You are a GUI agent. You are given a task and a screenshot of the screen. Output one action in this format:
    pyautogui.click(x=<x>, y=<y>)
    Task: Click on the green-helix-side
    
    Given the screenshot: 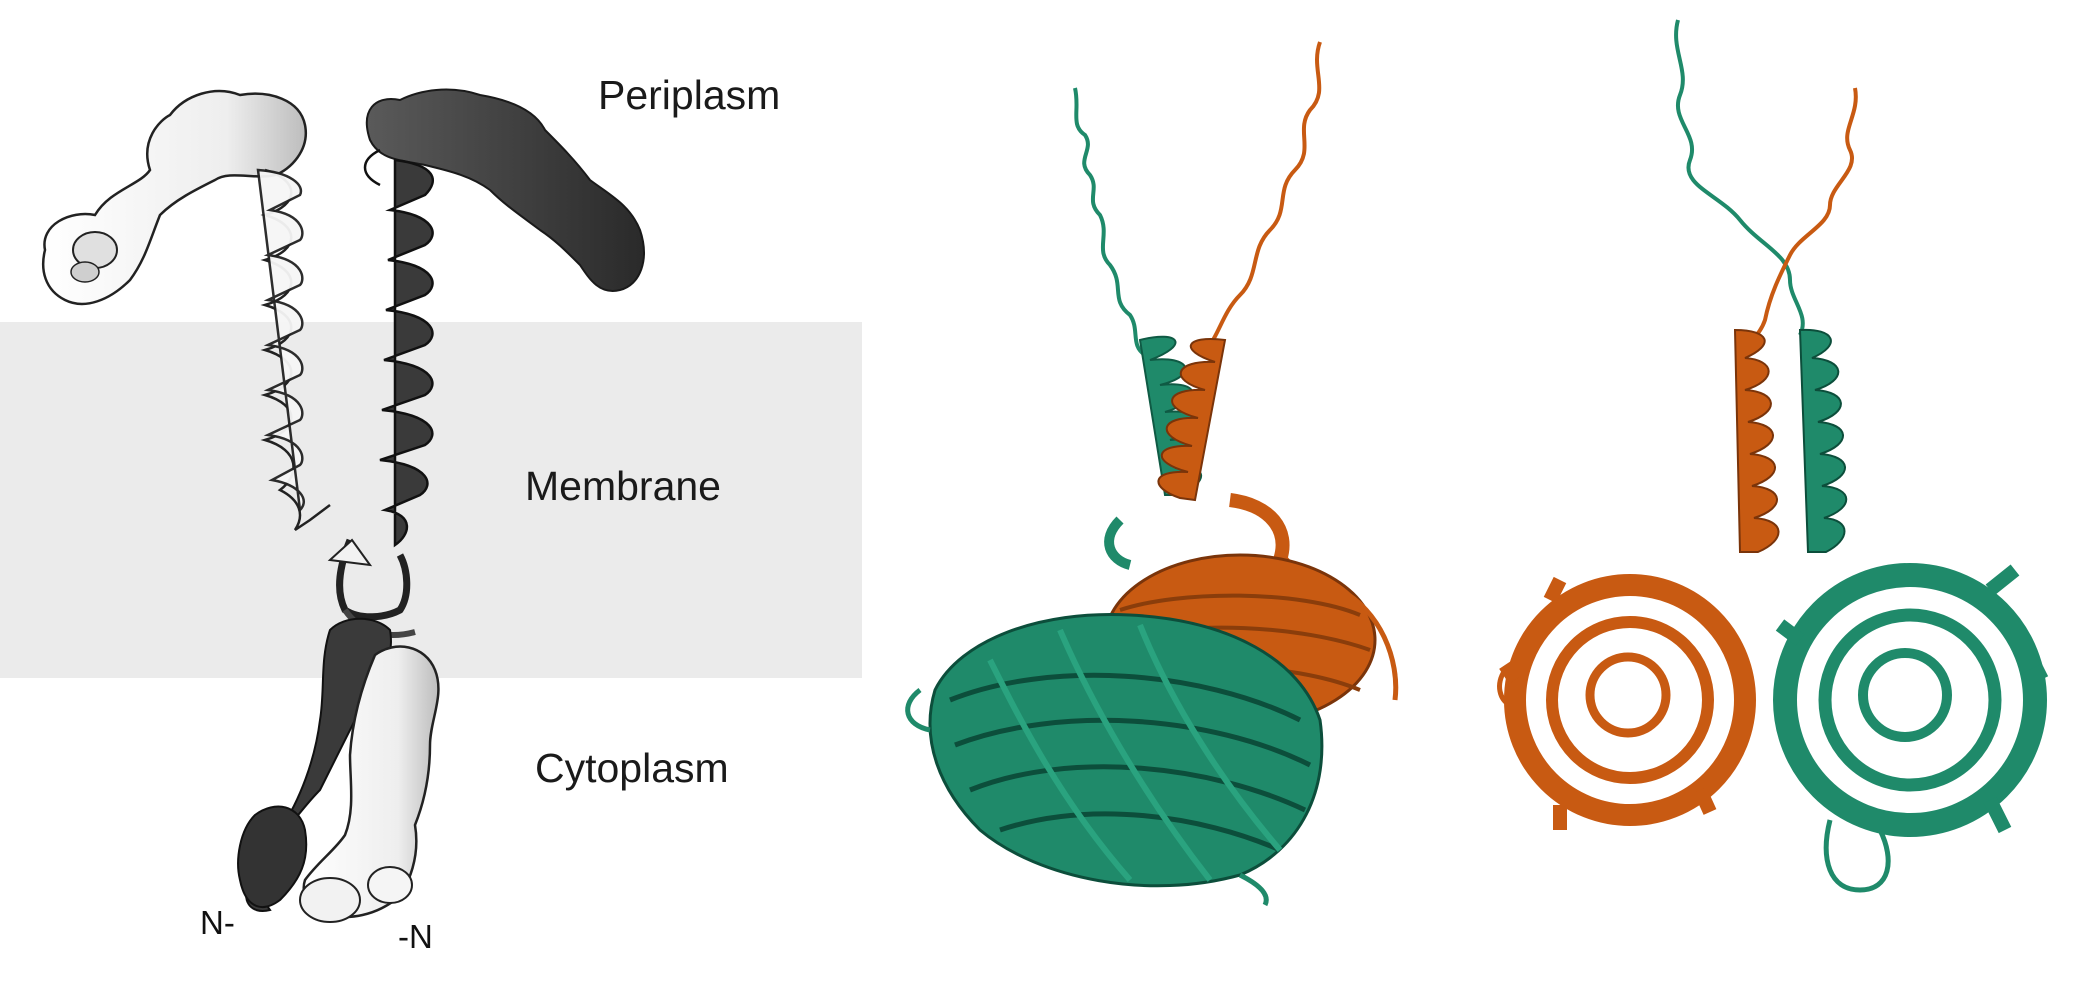 What is the action you would take?
    pyautogui.click(x=1823, y=440)
    